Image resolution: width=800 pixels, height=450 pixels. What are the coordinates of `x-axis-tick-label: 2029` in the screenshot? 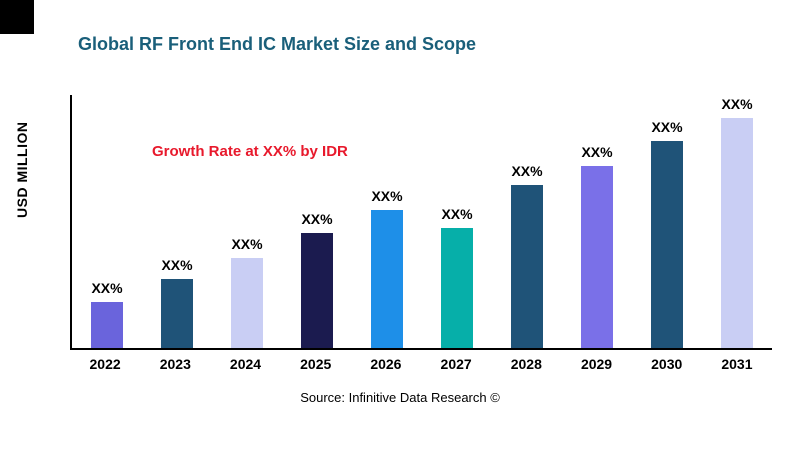 It's located at (596, 364).